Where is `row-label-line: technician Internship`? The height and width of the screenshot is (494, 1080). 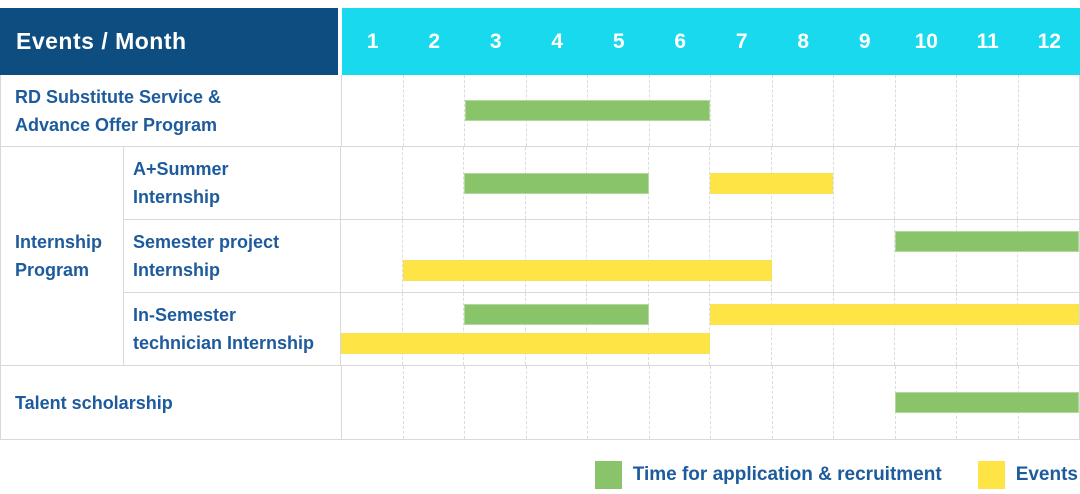 row-label-line: technician Internship is located at coordinates (224, 343).